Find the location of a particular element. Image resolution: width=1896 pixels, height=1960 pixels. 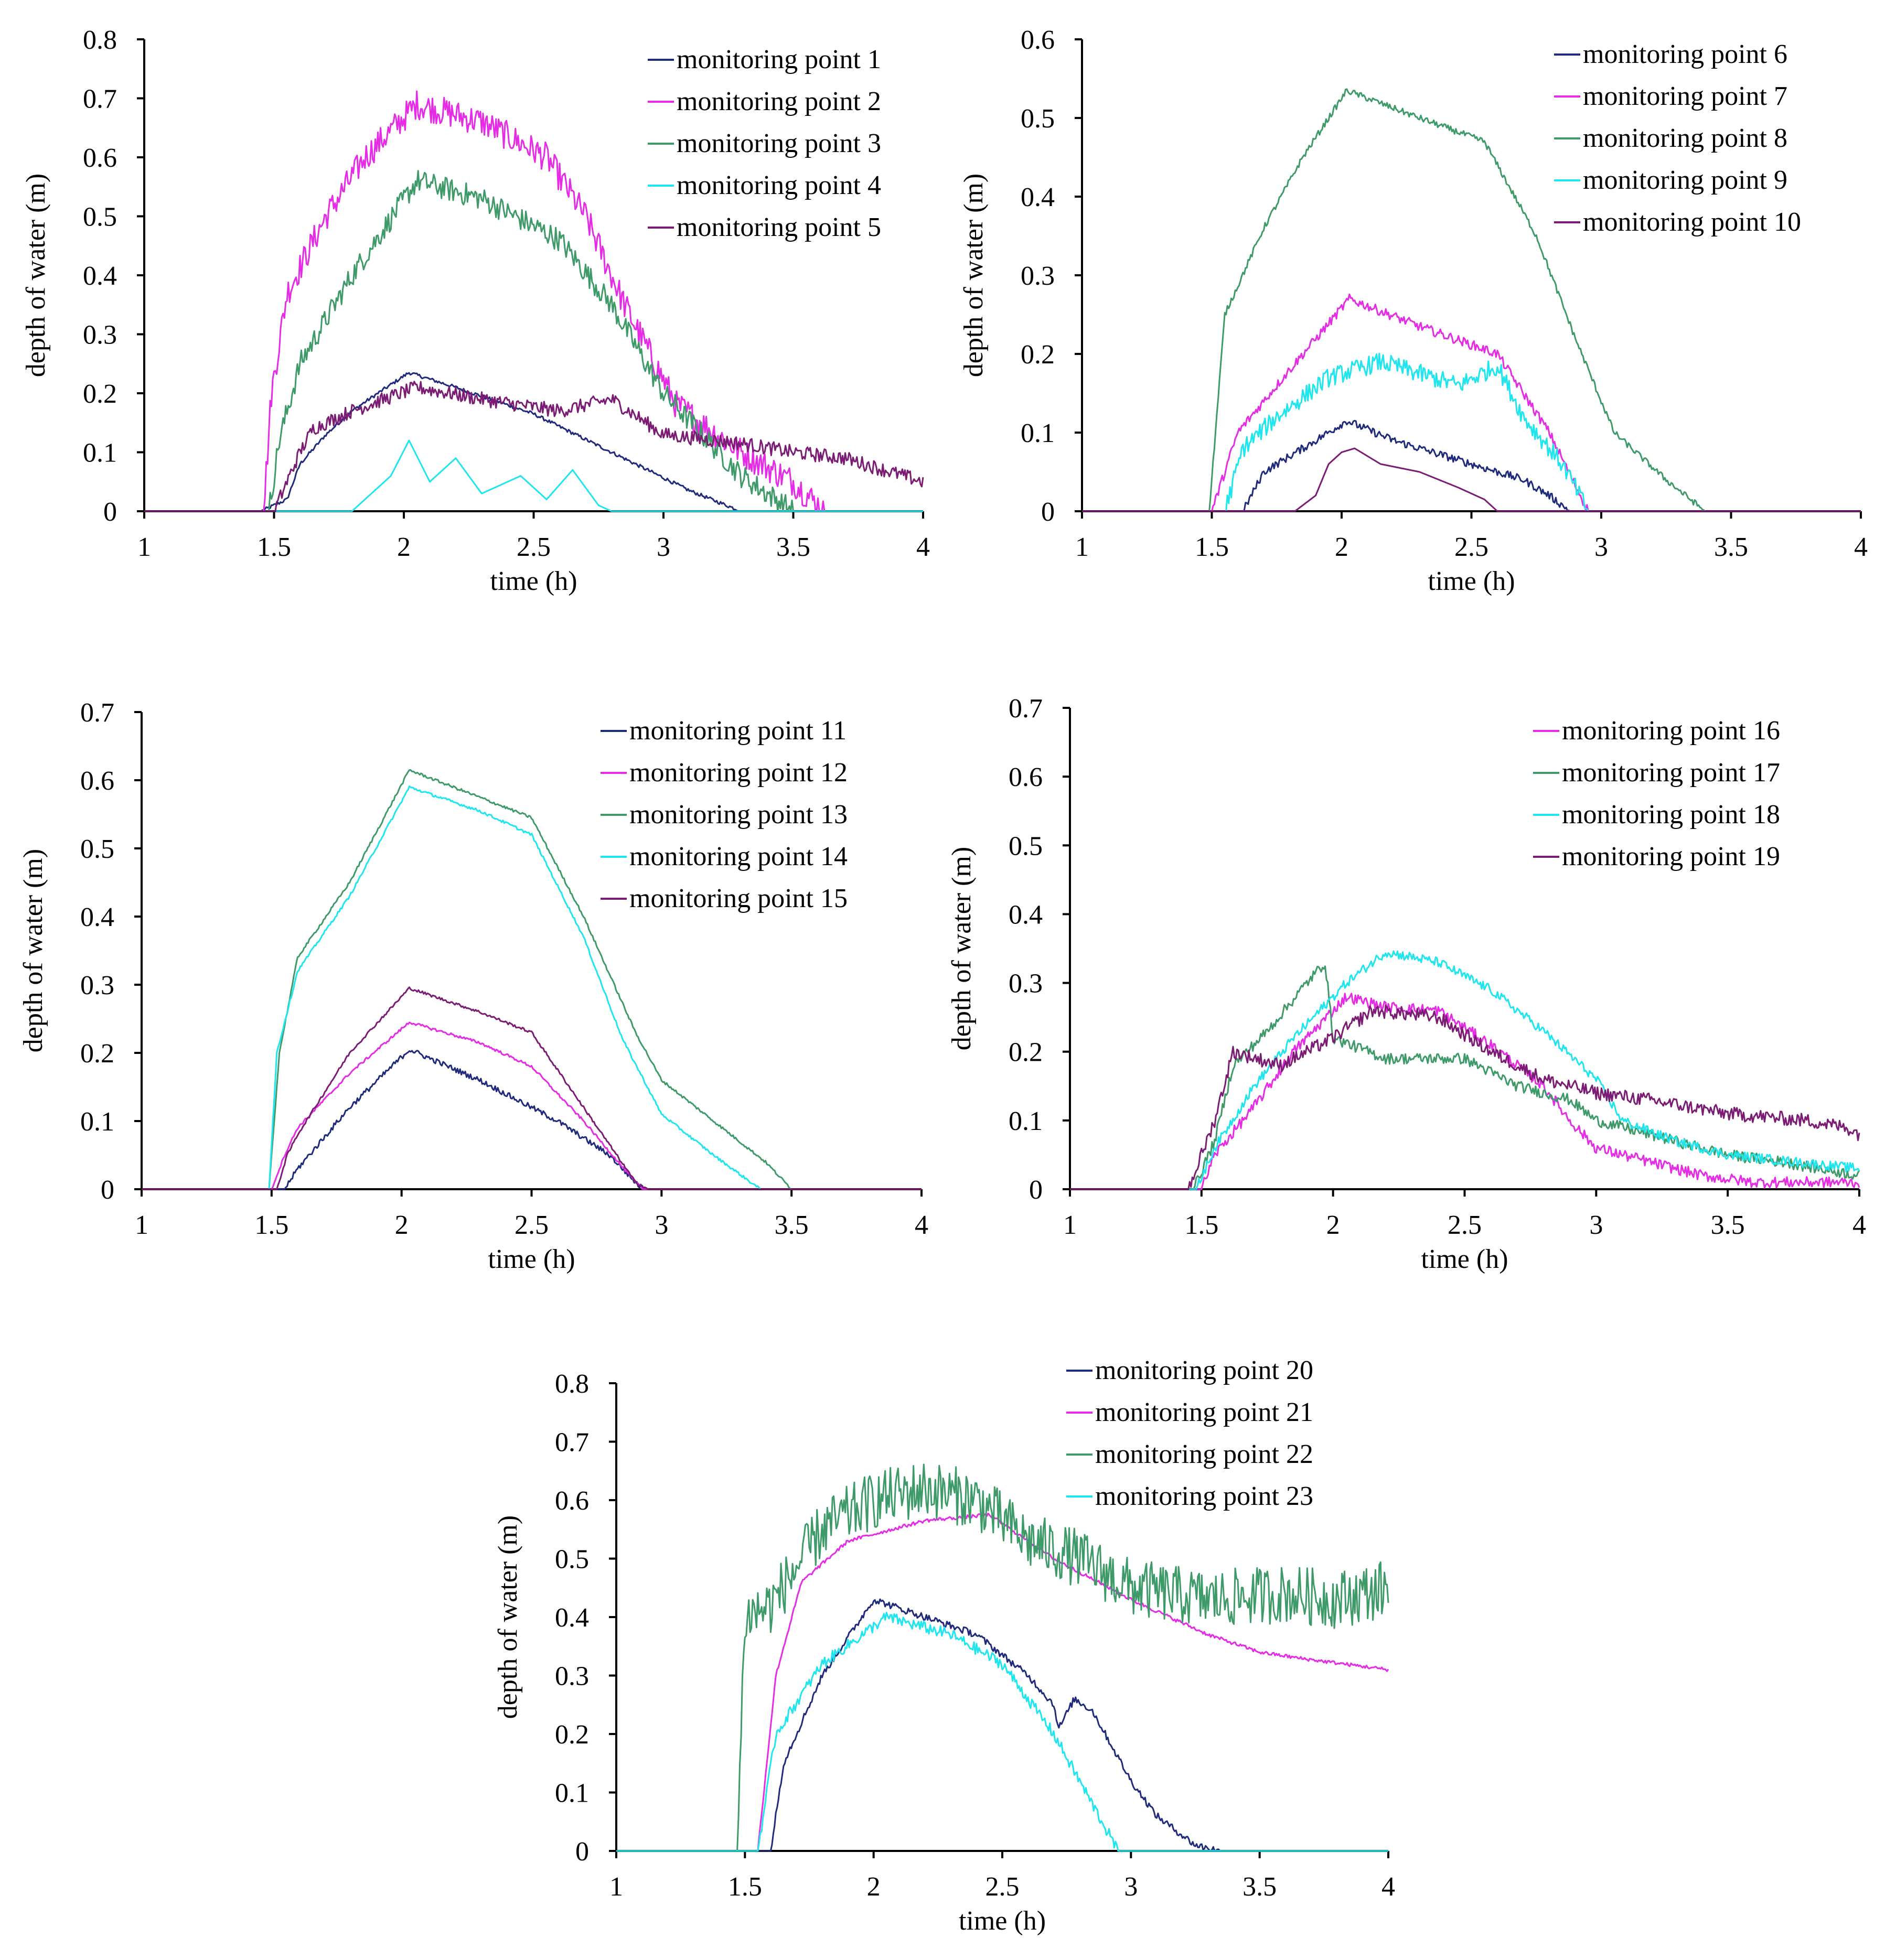

legend-label: monitoring point 13 is located at coordinates (738, 815).